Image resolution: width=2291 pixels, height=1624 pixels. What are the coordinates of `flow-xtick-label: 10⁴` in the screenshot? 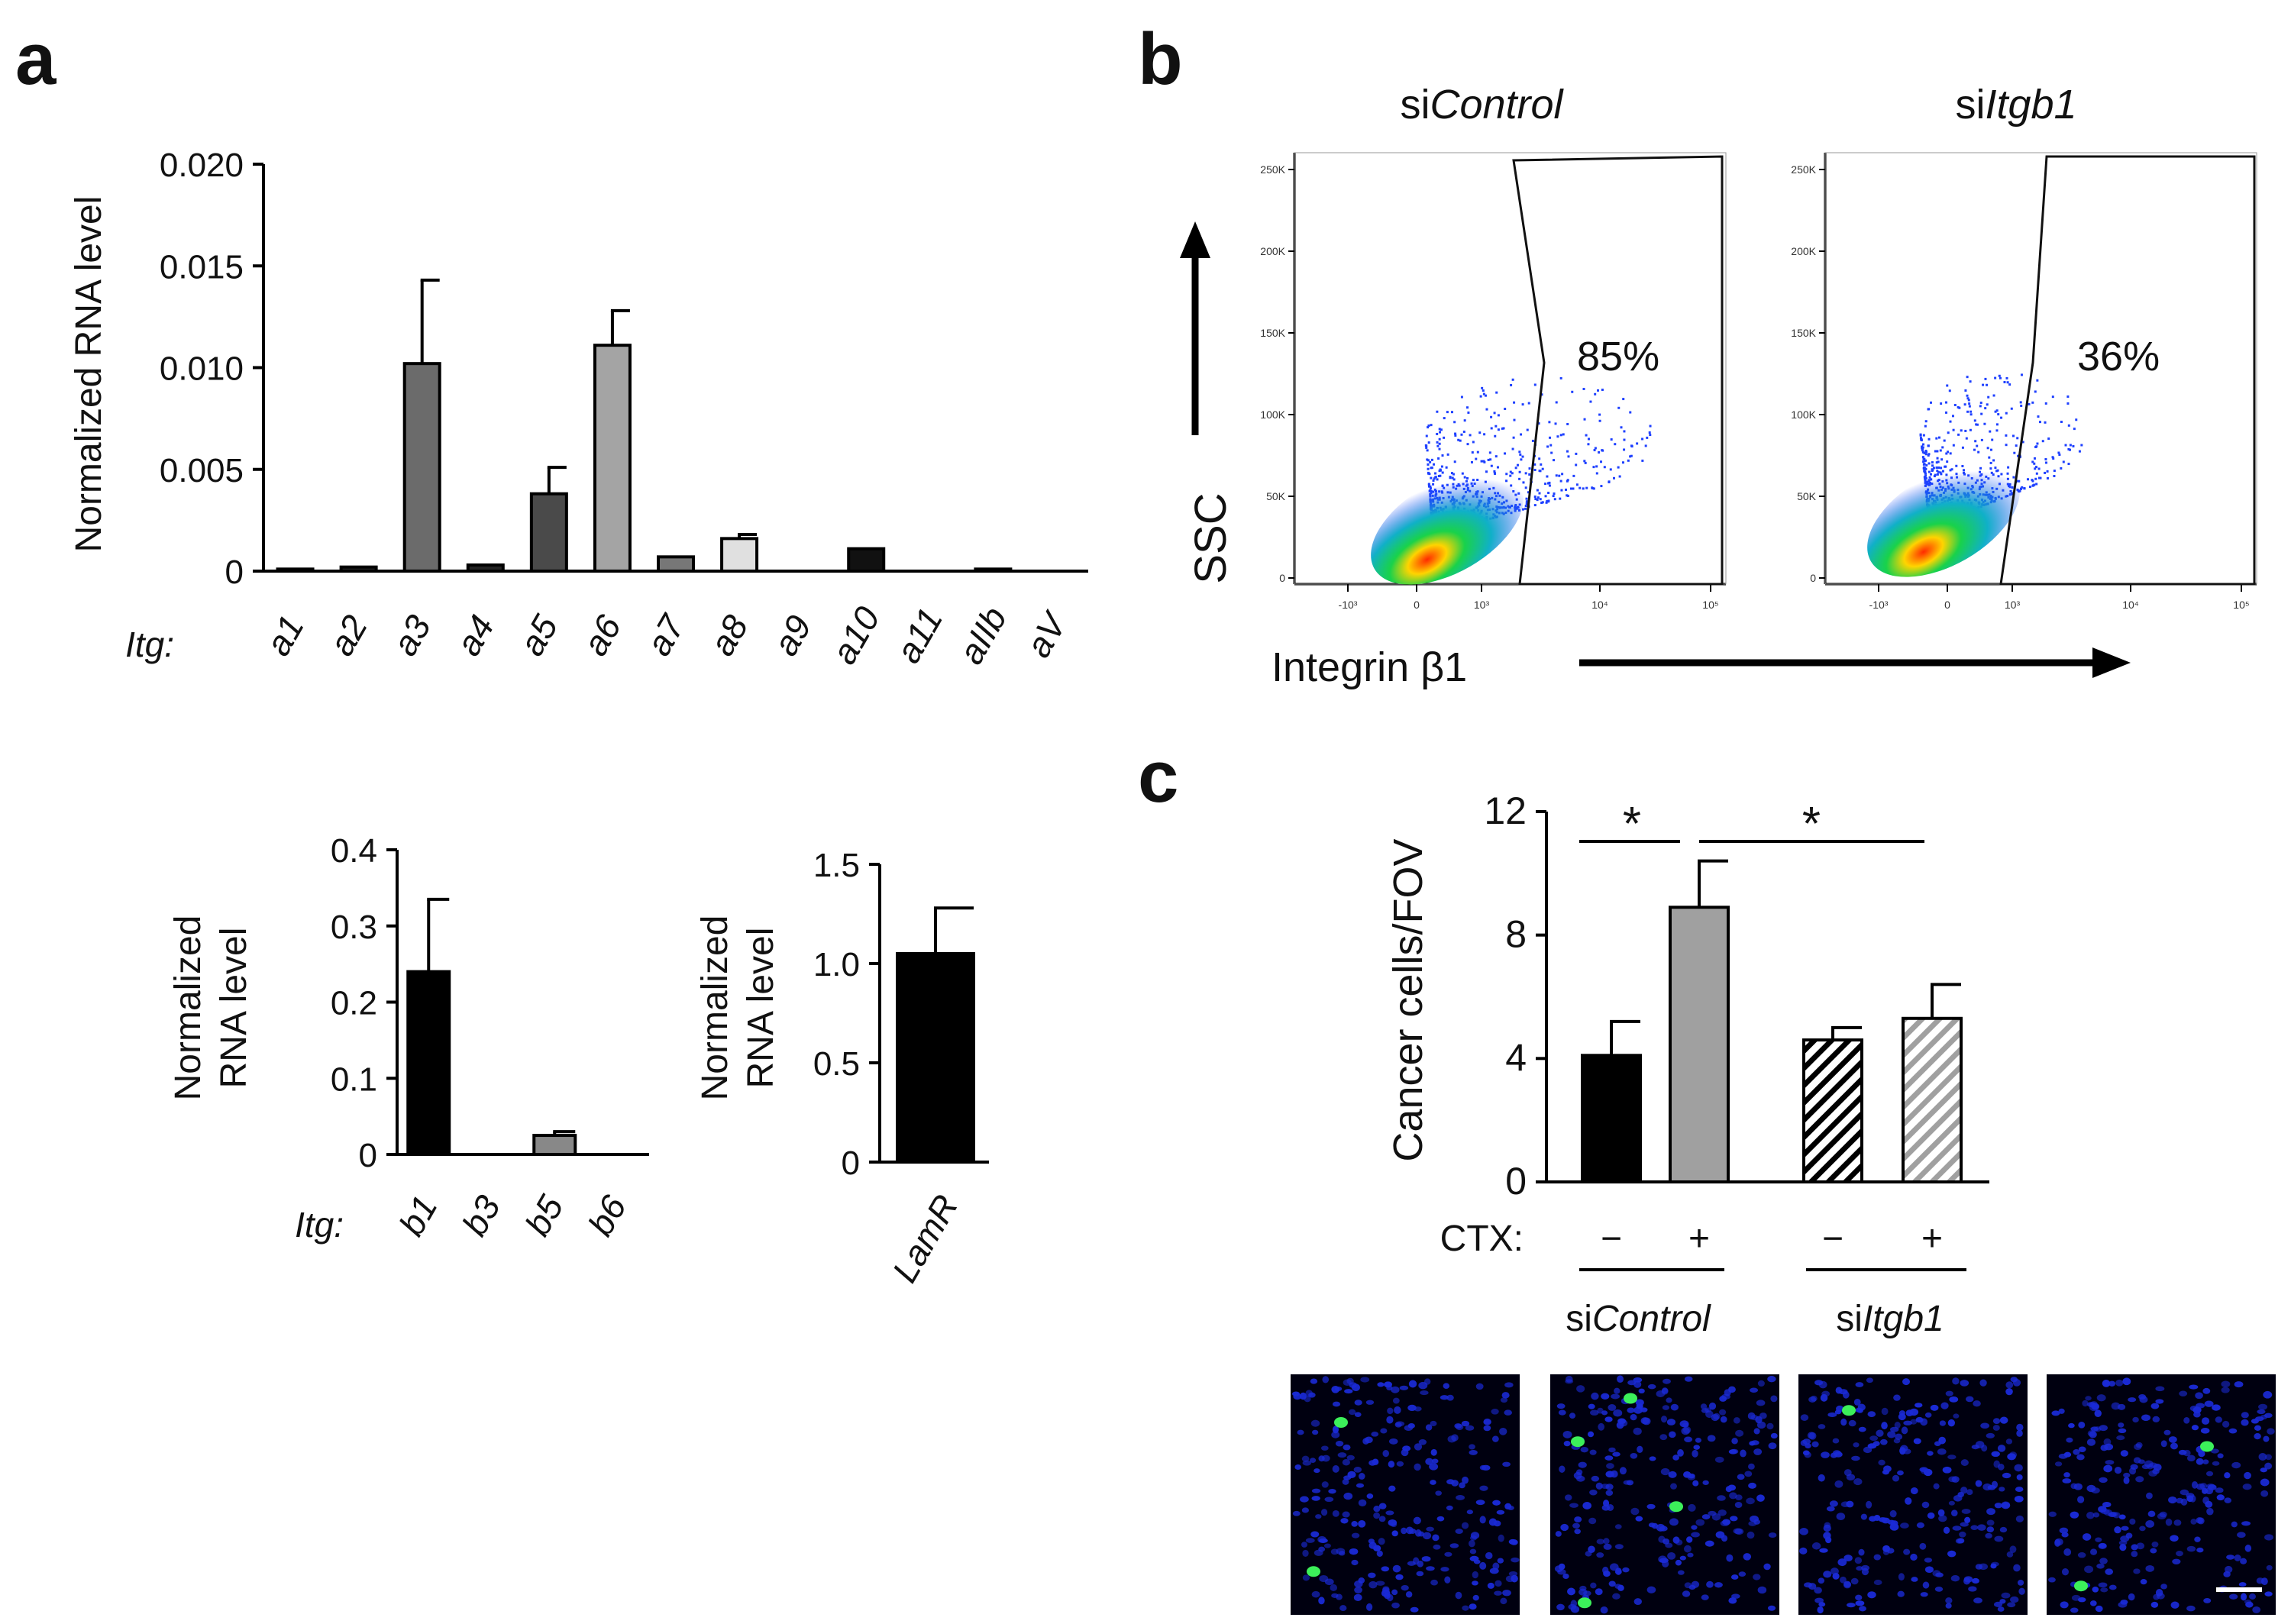 It's located at (1599, 605).